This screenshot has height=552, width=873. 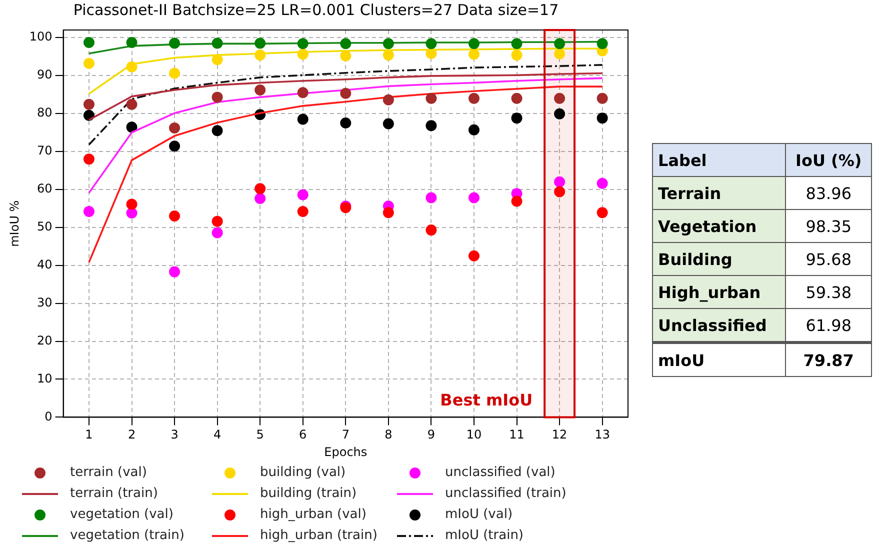 I want to click on x-tick-label: 5, so click(x=260, y=435).